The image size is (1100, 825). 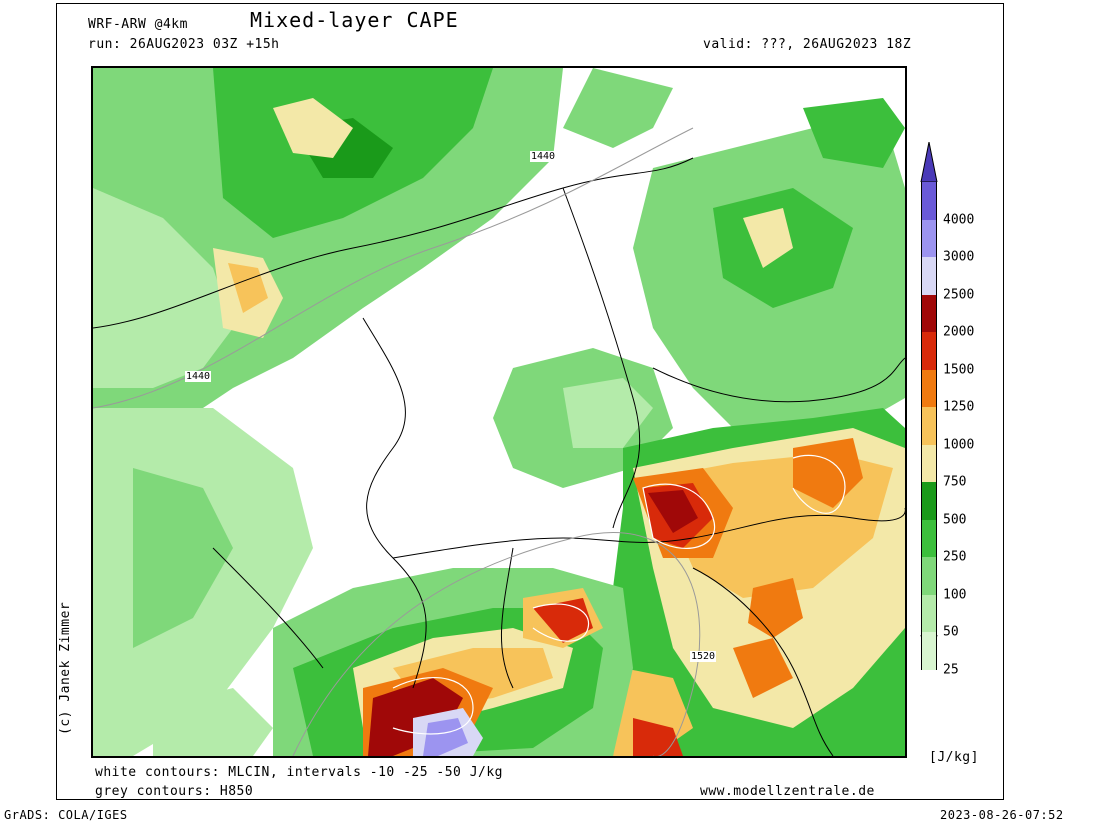 I want to click on copyright-label: (c) Janek Zimmer, so click(x=65, y=668).